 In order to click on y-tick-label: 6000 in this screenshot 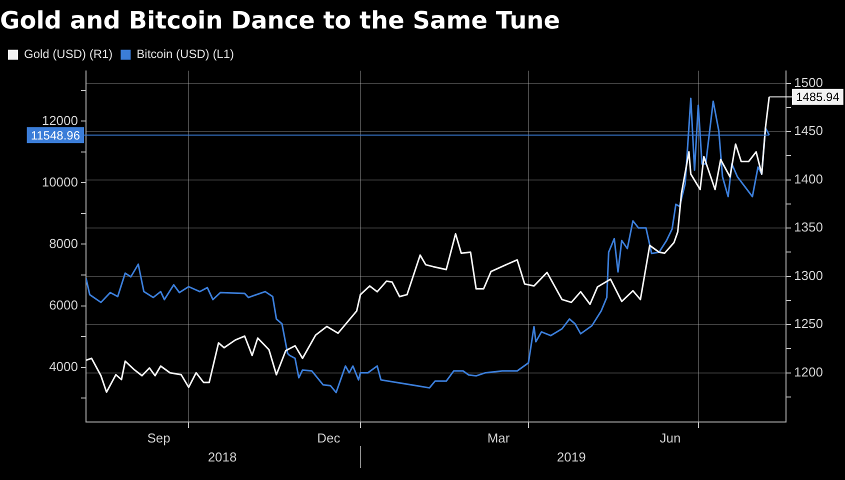, I will do `click(63, 304)`.